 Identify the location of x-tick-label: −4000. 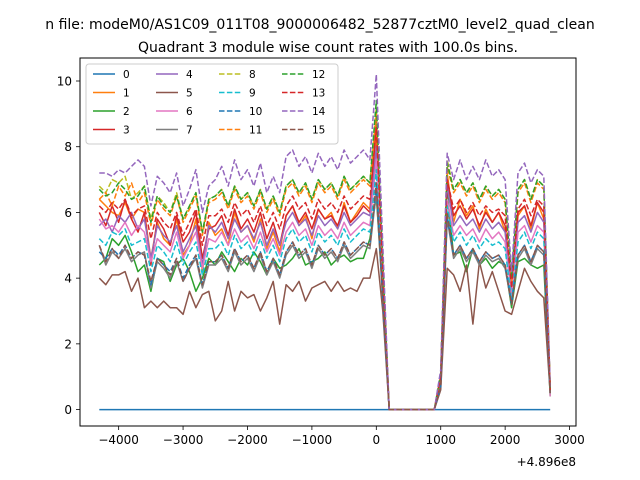
(118, 440).